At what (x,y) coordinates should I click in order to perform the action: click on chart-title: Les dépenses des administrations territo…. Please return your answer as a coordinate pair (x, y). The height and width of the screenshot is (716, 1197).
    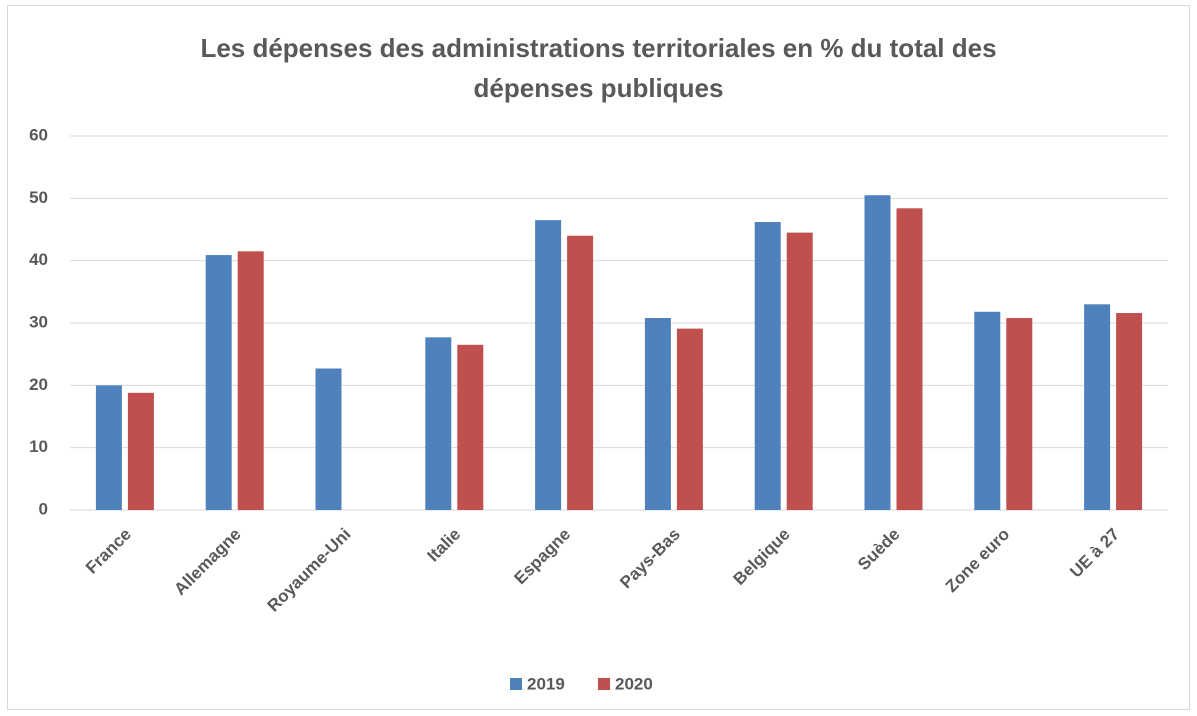
    Looking at the image, I should click on (598, 68).